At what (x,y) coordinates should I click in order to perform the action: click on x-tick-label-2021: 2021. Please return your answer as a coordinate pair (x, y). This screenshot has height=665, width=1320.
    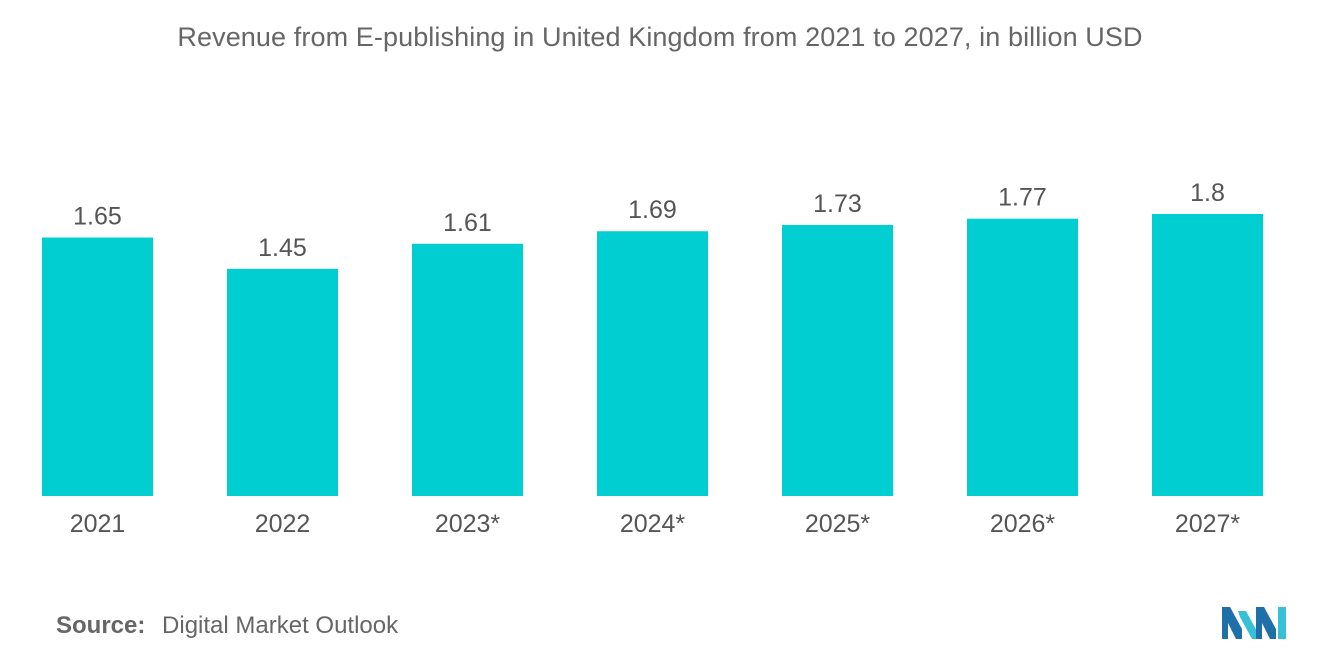
    Looking at the image, I should click on (98, 524).